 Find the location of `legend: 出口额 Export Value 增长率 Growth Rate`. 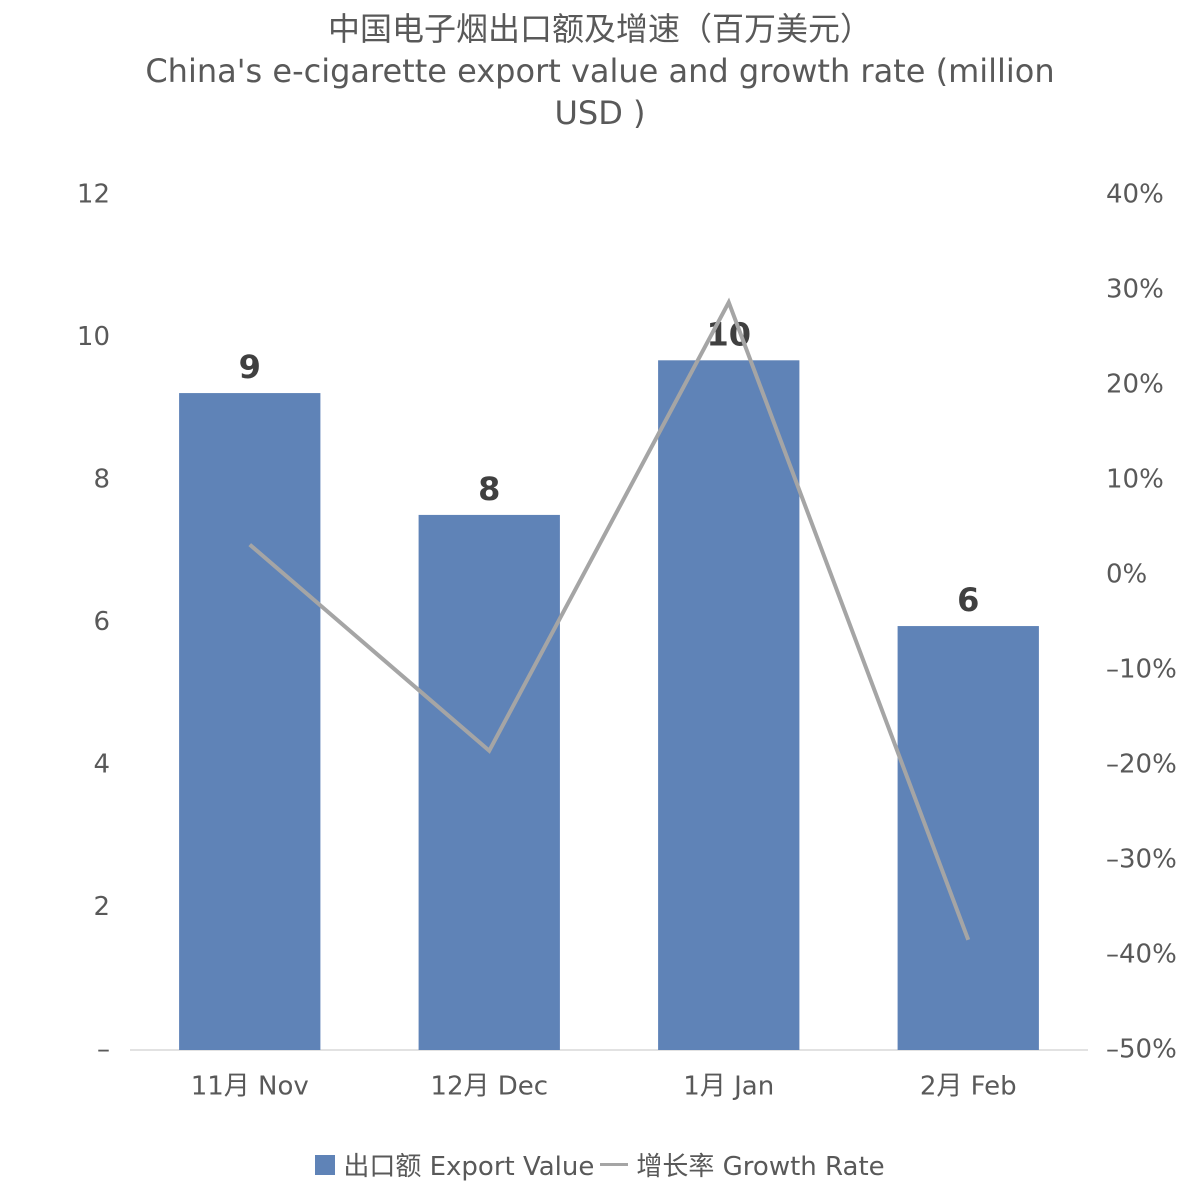

legend: 出口额 Export Value 增长率 Growth Rate is located at coordinates (600, 1164).